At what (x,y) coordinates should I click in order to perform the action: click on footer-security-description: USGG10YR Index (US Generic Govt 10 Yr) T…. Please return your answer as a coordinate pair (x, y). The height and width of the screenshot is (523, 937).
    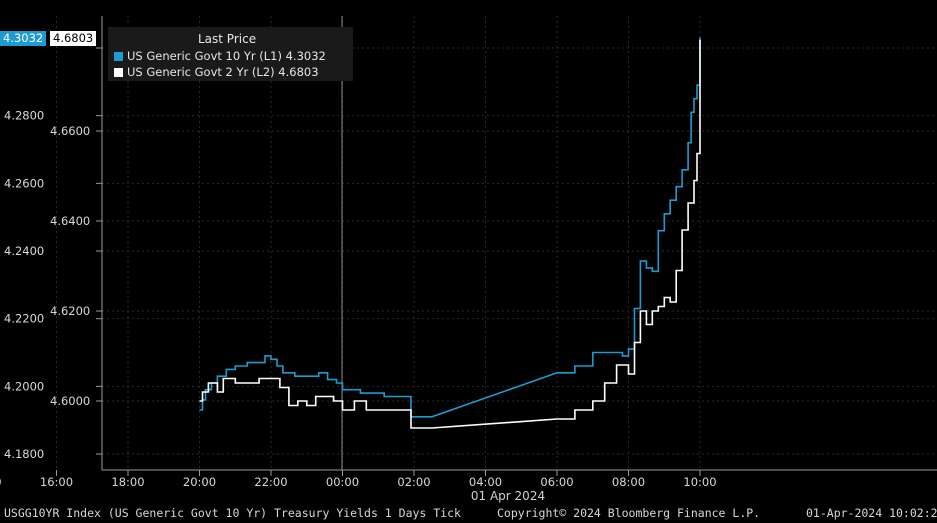
    Looking at the image, I should click on (232, 513).